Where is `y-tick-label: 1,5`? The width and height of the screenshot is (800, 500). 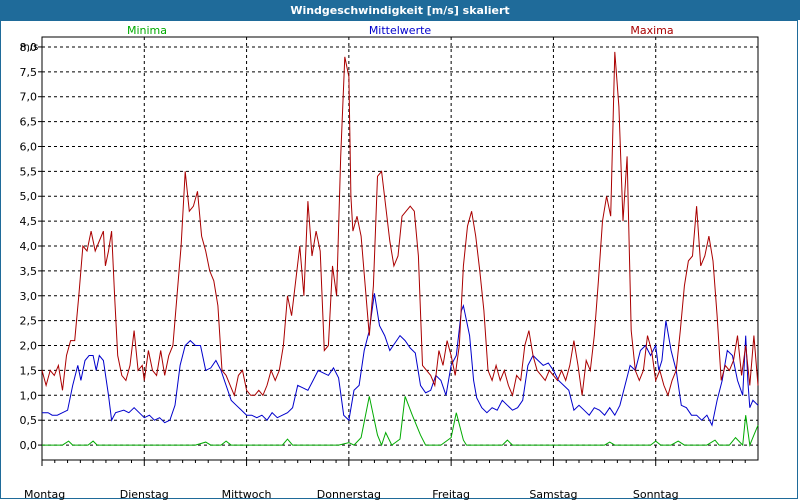 y-tick-label: 1,5 is located at coordinates (29, 370).